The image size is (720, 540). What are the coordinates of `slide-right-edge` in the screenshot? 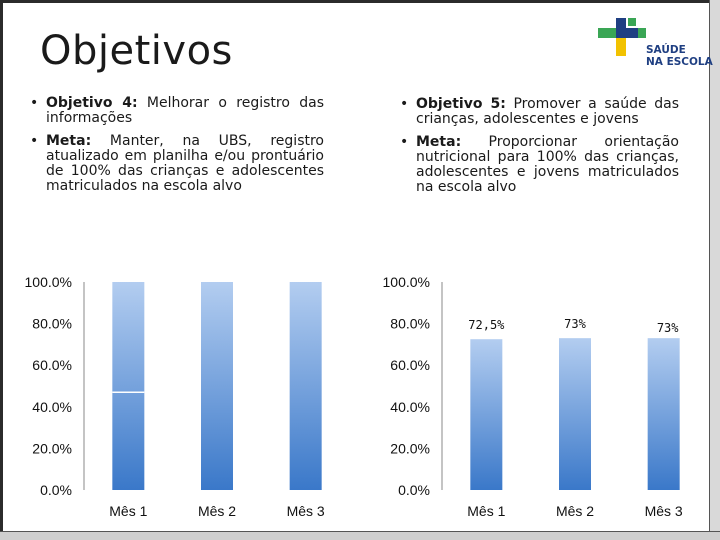 It's located at (714, 270).